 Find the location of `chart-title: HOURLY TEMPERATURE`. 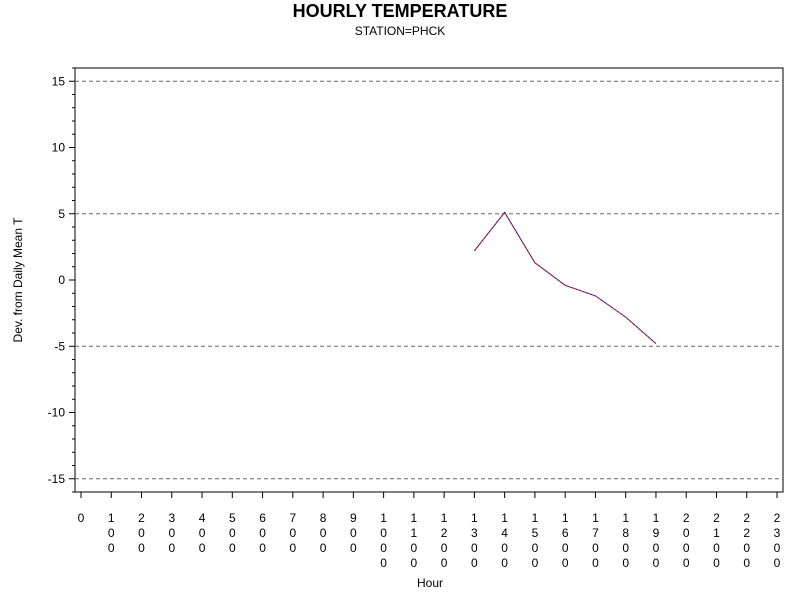

chart-title: HOURLY TEMPERATURE is located at coordinates (400, 11).